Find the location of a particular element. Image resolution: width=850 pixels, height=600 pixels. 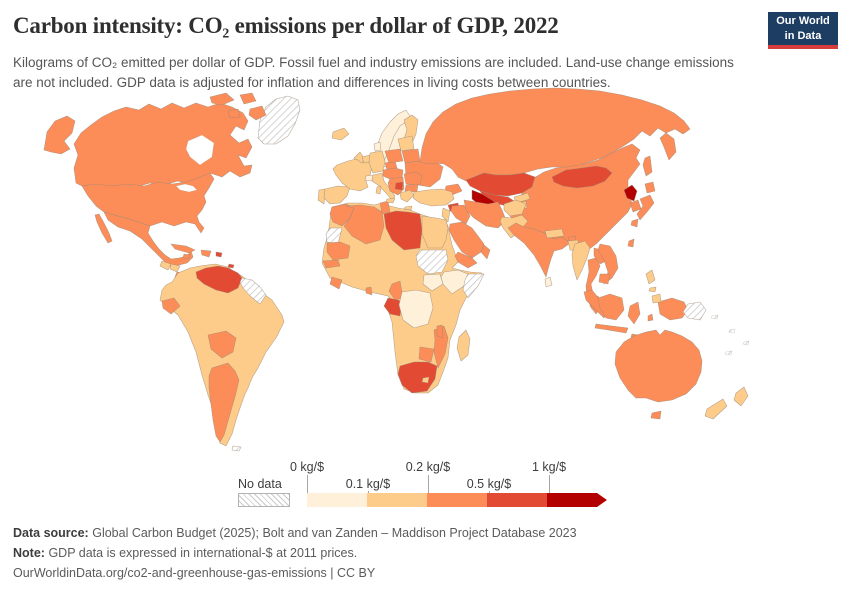

country-greenland is located at coordinates (279, 120).